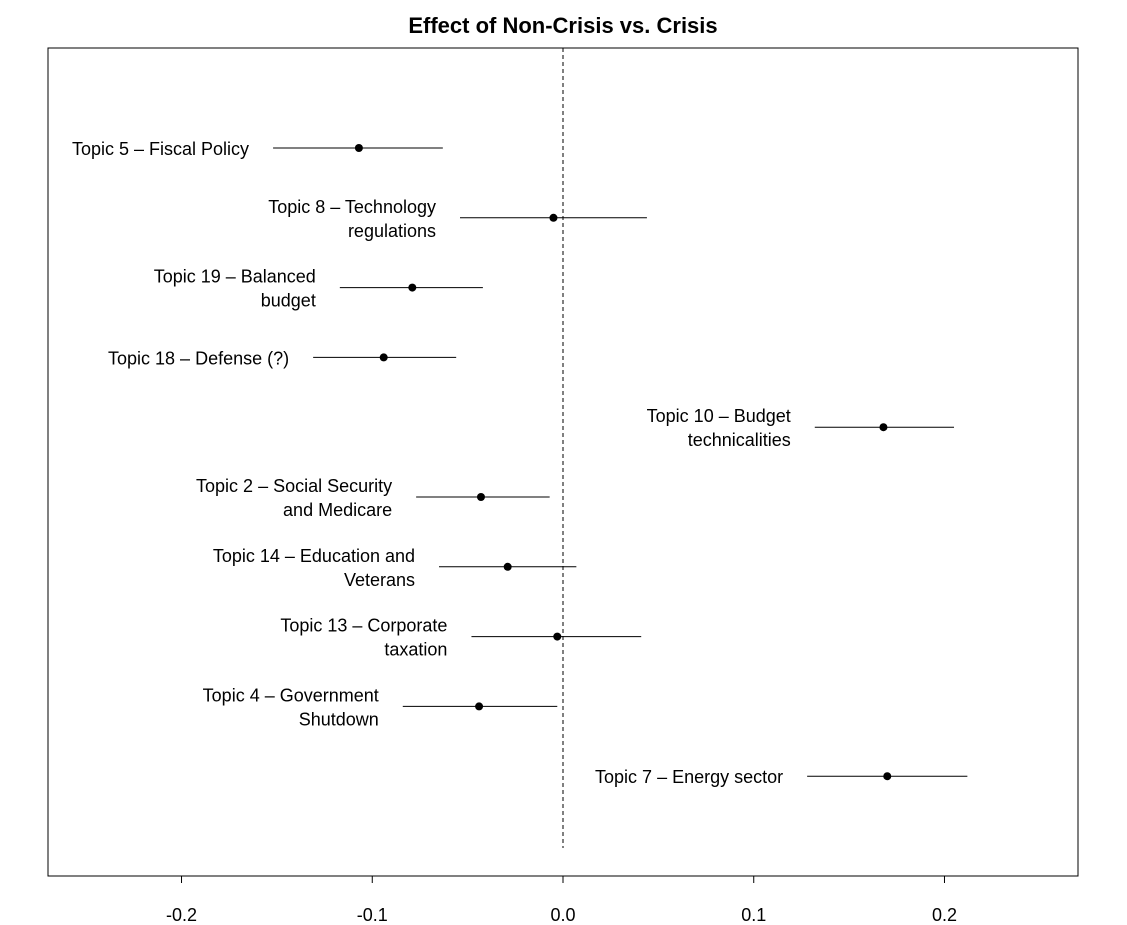 This screenshot has height=925, width=1127. Describe the element at coordinates (339, 719) in the screenshot. I see `topic-label-line: Shutdown` at that location.